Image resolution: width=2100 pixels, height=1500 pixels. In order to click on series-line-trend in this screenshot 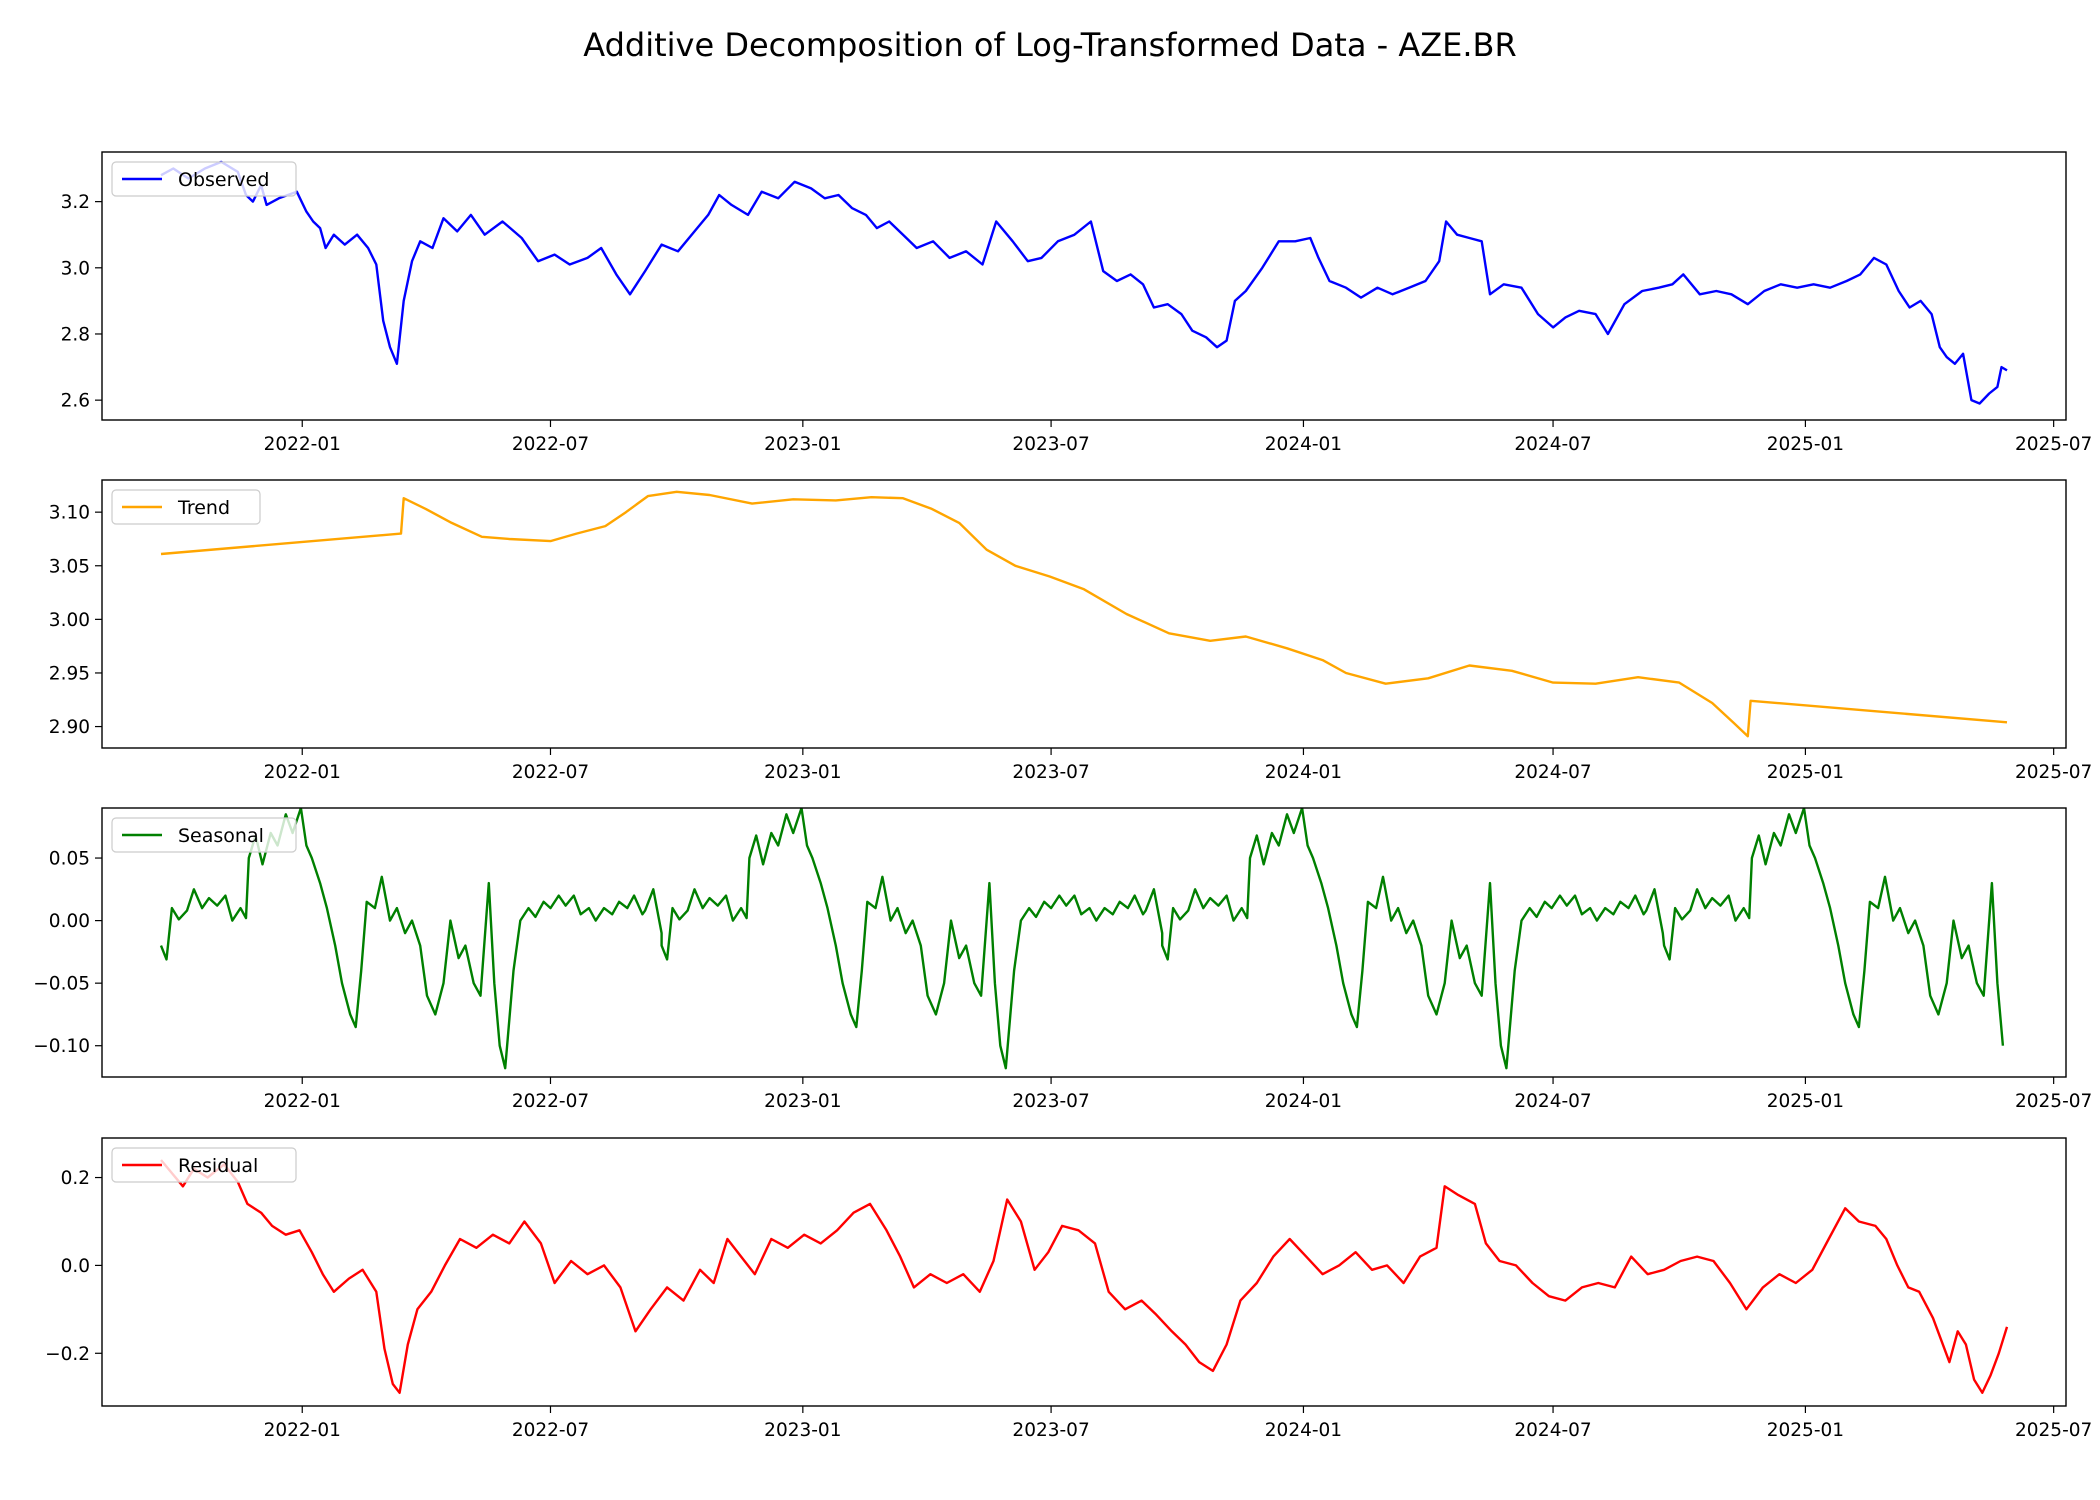, I will do `click(1084, 614)`.